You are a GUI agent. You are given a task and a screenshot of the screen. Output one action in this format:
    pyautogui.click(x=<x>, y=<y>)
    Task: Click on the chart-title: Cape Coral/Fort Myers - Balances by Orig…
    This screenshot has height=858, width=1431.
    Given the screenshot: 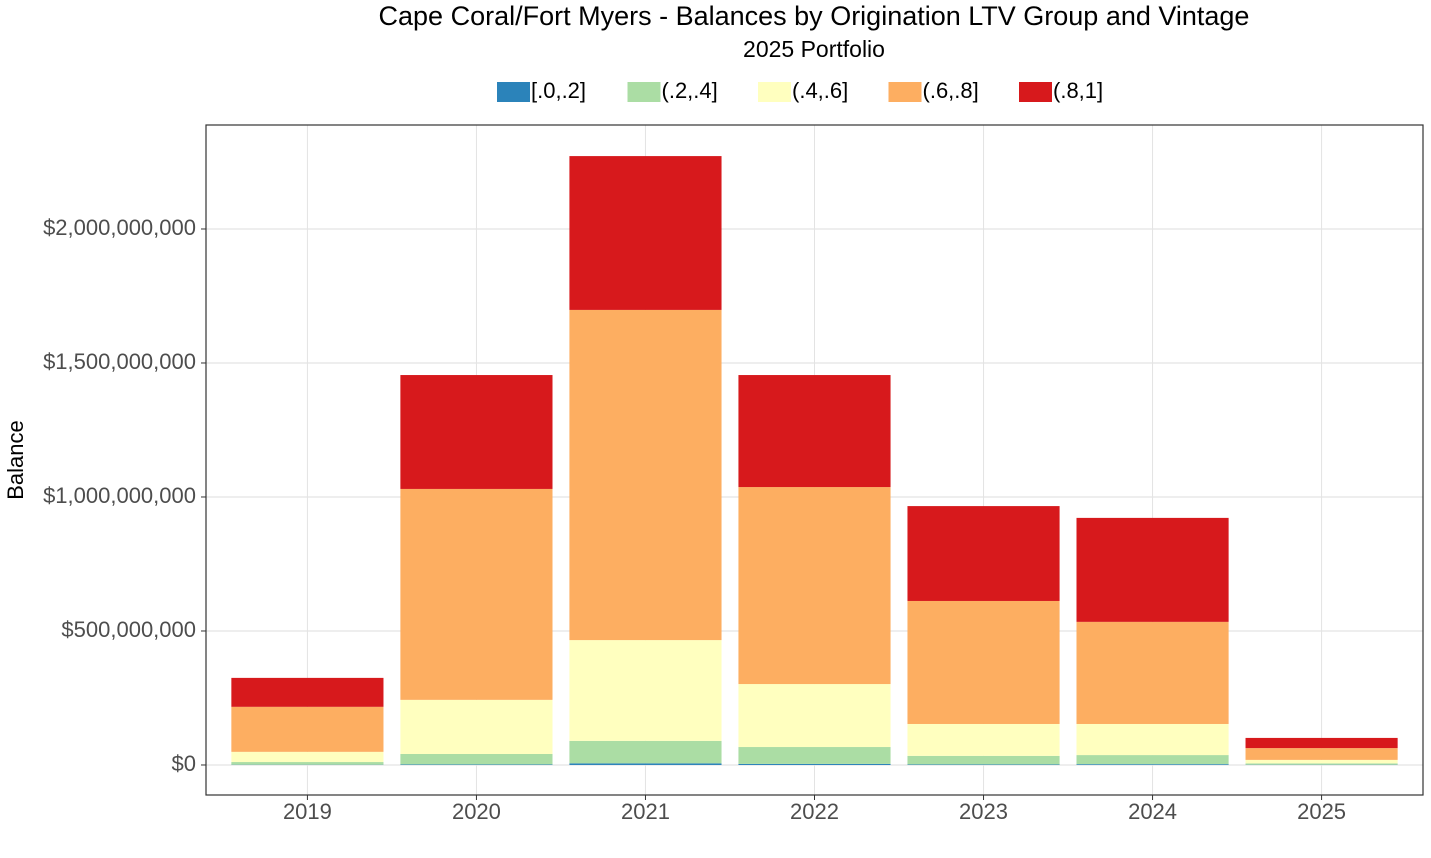 What is the action you would take?
    pyautogui.click(x=814, y=16)
    